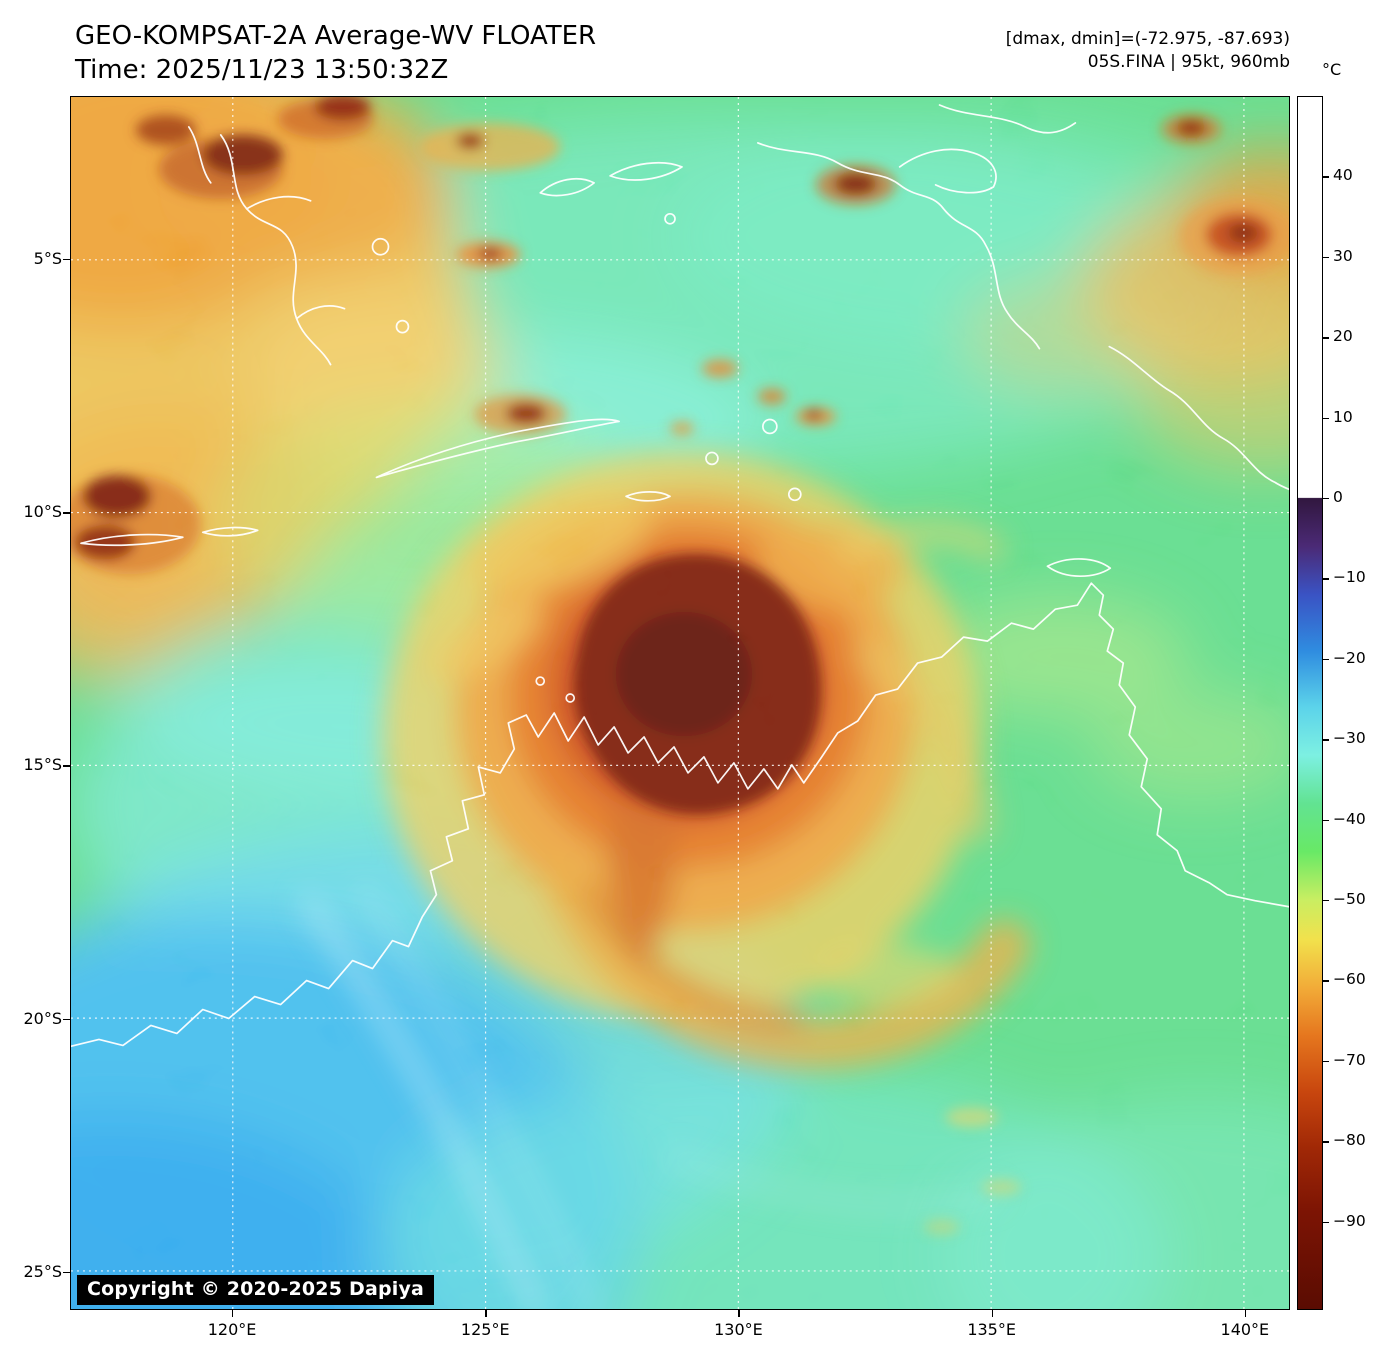  Describe the element at coordinates (1245, 1329) in the screenshot. I see `lon-tick-label: 140°E` at that location.